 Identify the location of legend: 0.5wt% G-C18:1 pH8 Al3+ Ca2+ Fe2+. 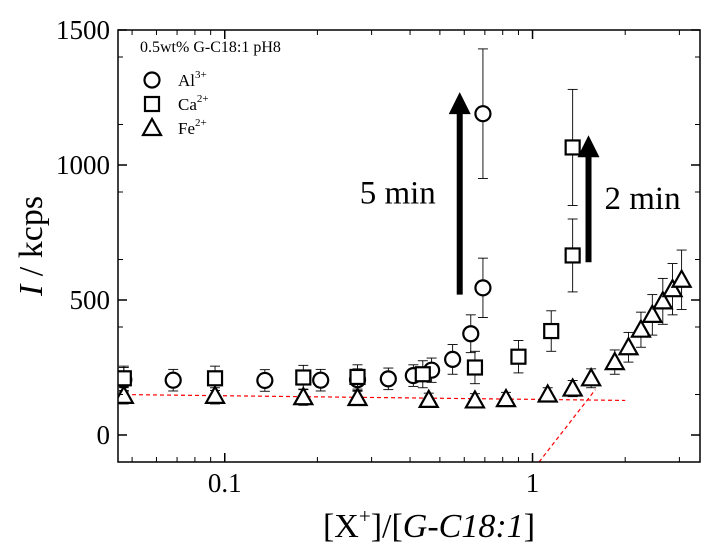
(210, 88).